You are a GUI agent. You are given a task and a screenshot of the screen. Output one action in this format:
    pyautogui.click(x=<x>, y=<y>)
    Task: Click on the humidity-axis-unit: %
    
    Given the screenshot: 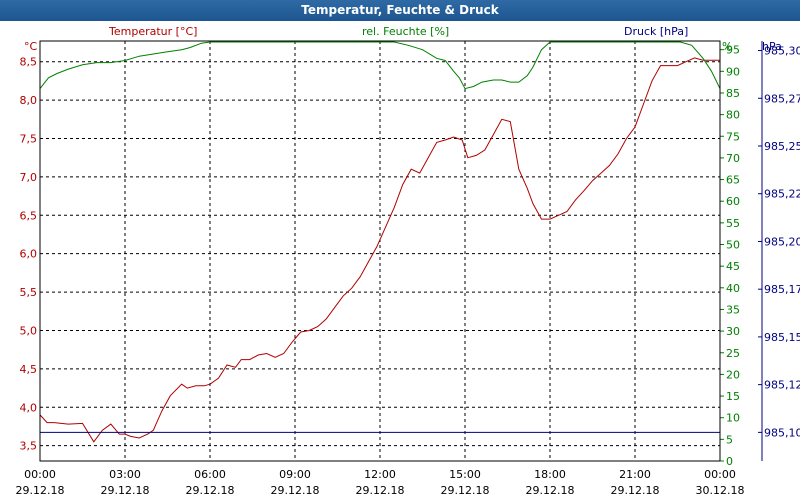 What is the action you would take?
    pyautogui.click(x=727, y=46)
    